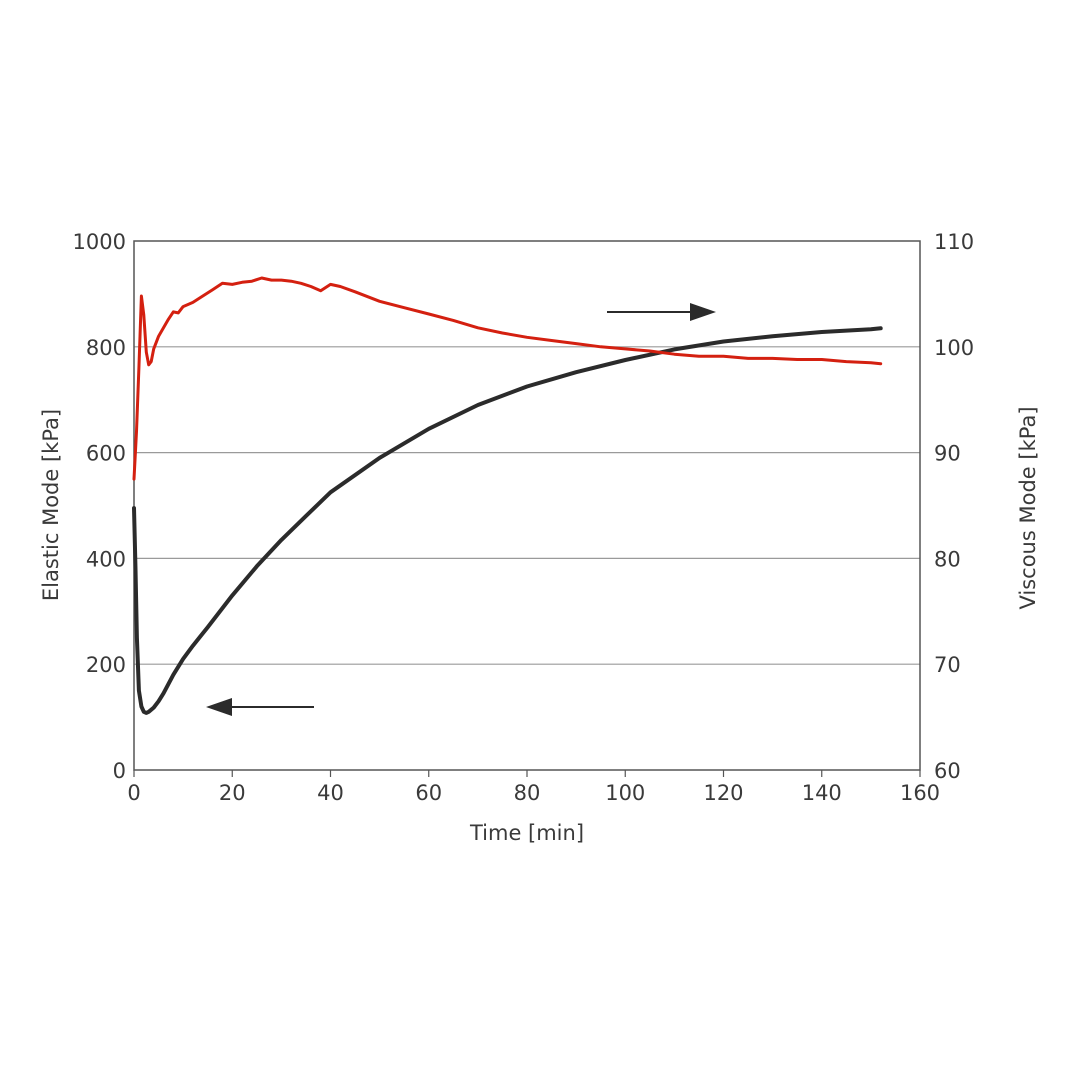  What do you see at coordinates (507, 378) in the screenshot?
I see `viscous-mode-line` at bounding box center [507, 378].